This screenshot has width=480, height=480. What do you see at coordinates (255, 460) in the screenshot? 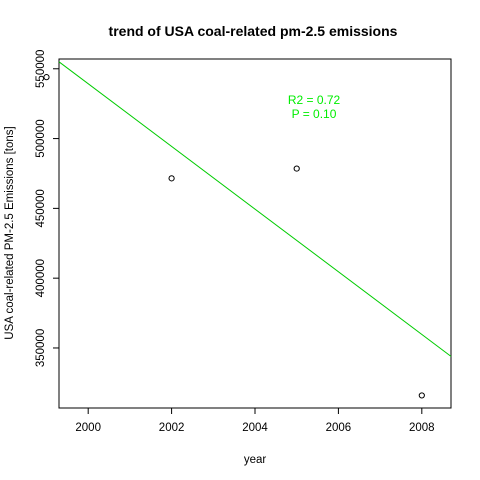
I see `x-axis-label: year` at bounding box center [255, 460].